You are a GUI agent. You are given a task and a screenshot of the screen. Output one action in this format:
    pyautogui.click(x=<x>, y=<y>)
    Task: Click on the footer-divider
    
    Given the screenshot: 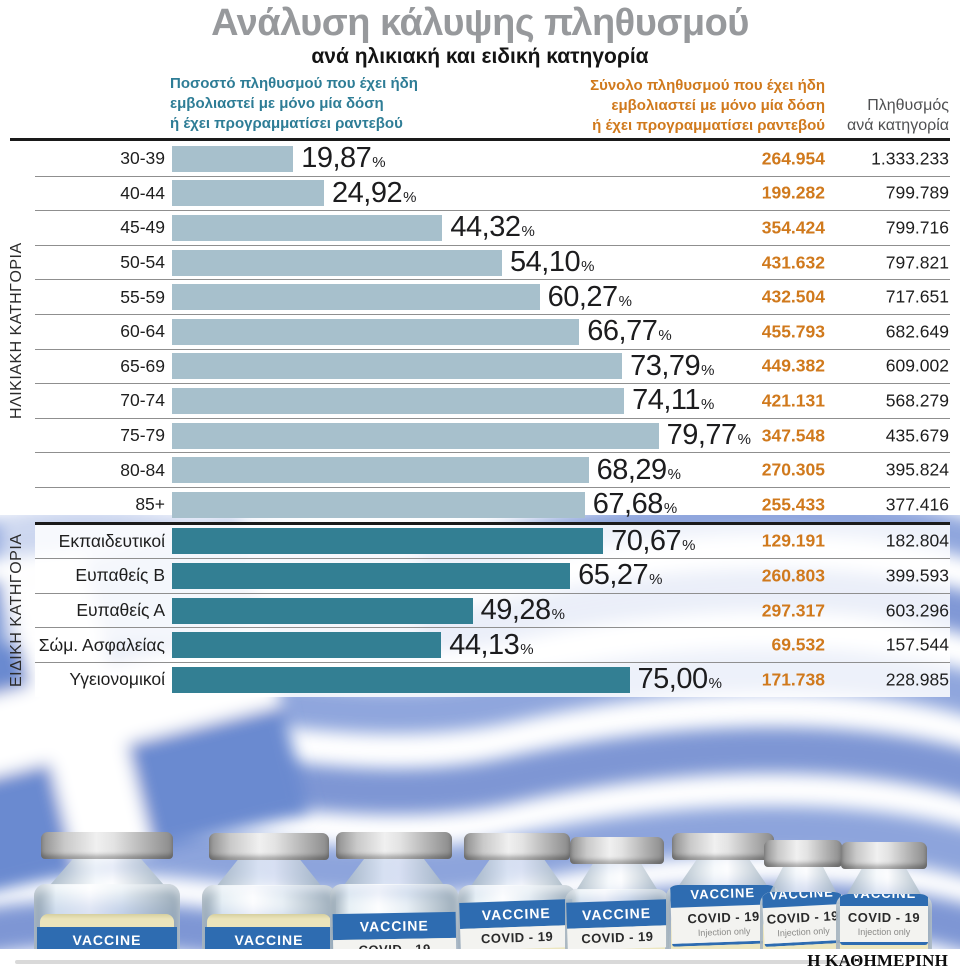 What is the action you would take?
    pyautogui.click(x=431, y=962)
    